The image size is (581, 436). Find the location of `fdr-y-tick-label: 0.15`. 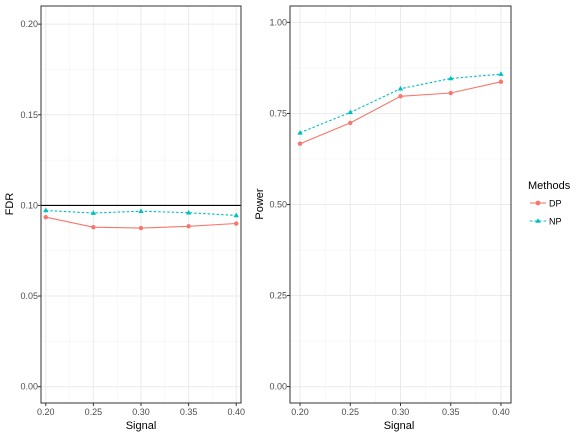

fdr-y-tick-label: 0.15 is located at coordinates (29, 115).